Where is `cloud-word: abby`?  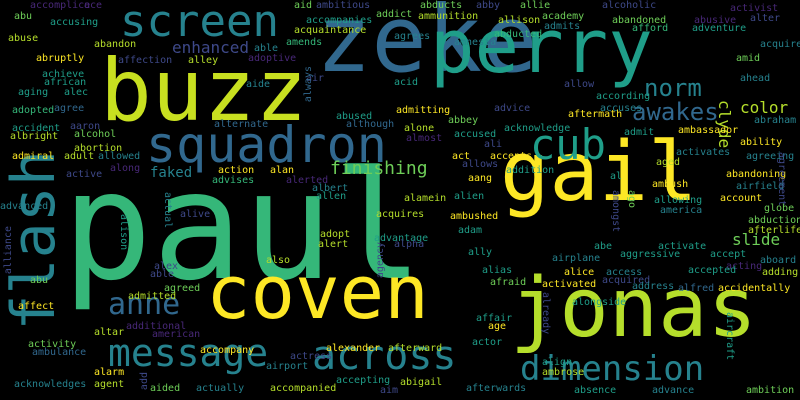 cloud-word: abby is located at coordinates (488, 5).